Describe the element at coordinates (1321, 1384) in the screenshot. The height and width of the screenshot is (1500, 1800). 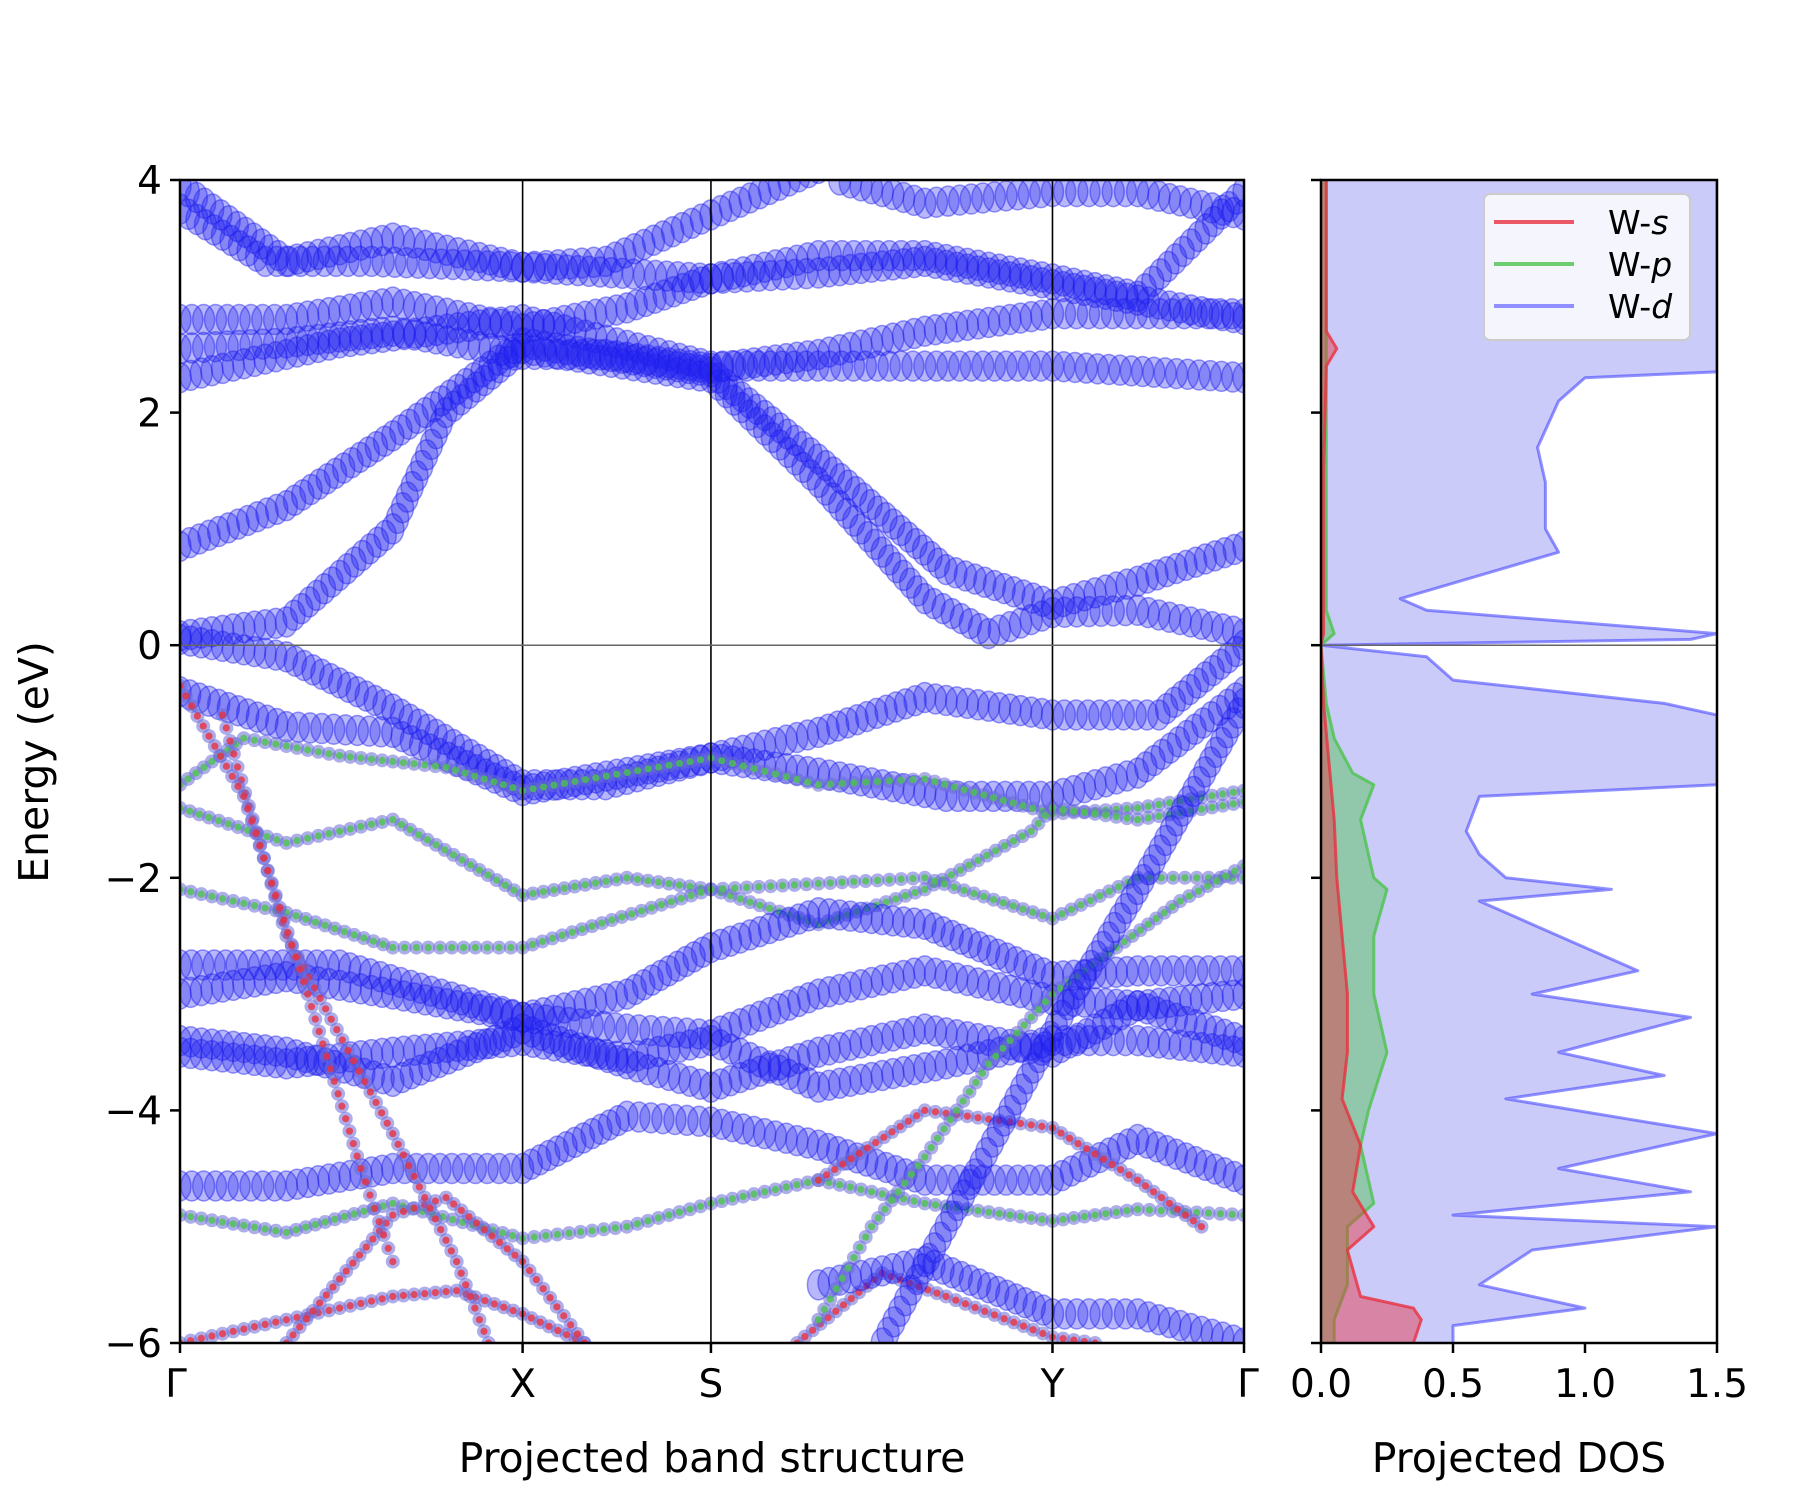
I see `dos-x-tick-label: 0.0` at that location.